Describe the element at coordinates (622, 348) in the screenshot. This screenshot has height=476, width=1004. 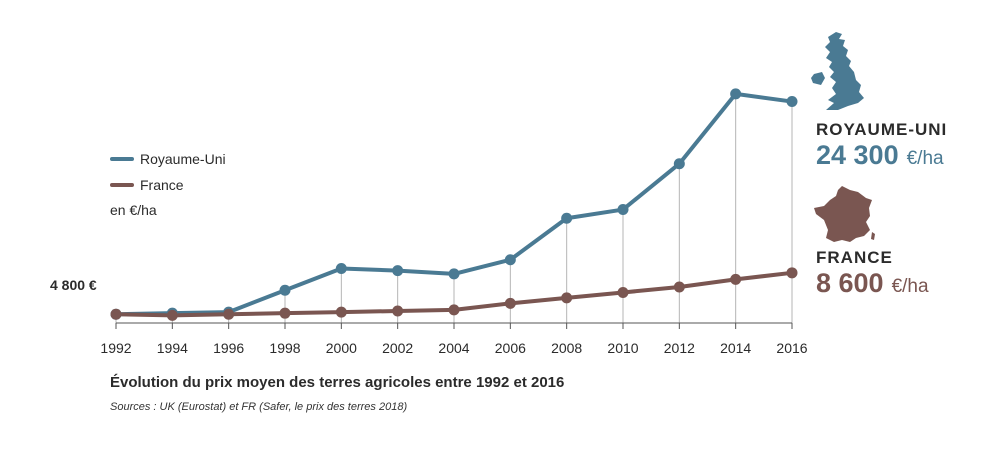
I see `x-tick-label-2010: 2010` at that location.